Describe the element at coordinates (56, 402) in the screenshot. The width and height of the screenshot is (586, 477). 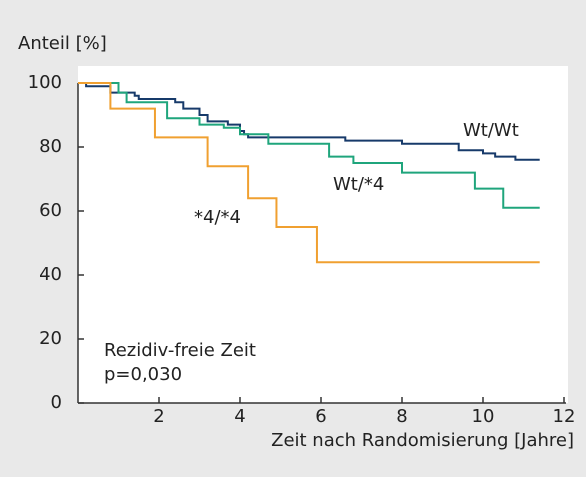
I see `y-tick-label: 0` at that location.